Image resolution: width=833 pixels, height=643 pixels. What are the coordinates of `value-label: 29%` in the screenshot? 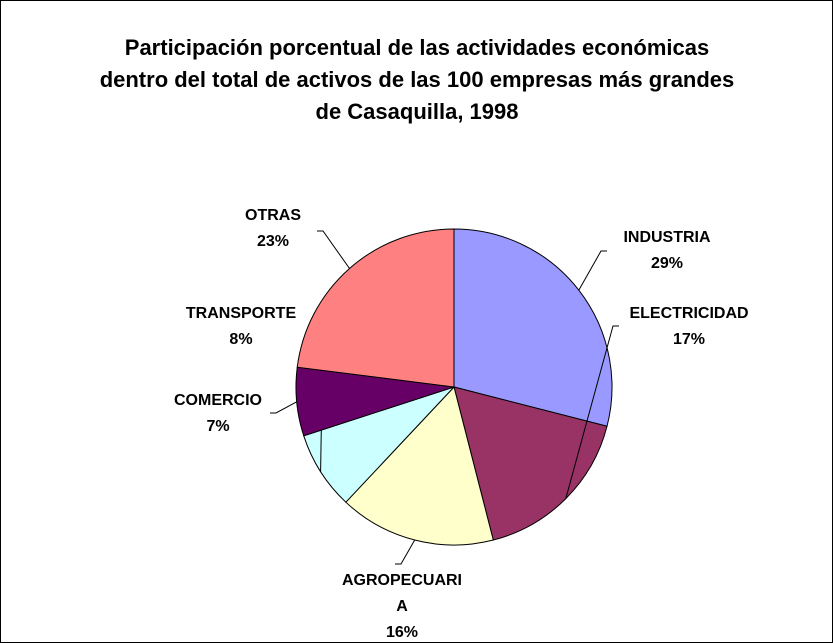 It's located at (667, 263).